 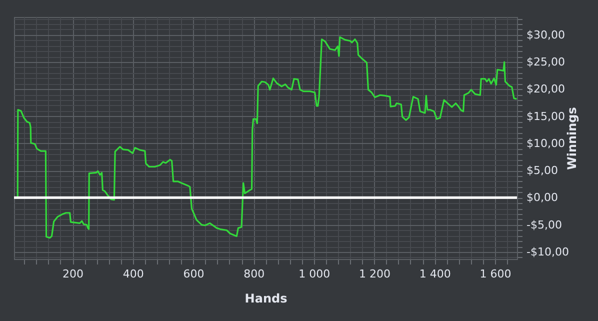 I want to click on y-tick-label: $30,00, so click(x=545, y=35).